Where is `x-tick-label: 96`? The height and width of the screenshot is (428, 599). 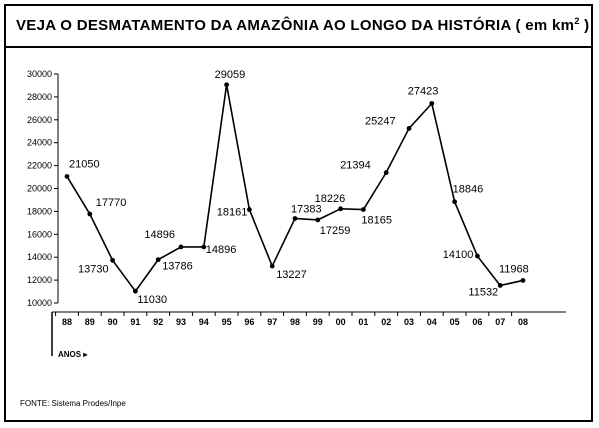
x-tick-label: 96 is located at coordinates (249, 322).